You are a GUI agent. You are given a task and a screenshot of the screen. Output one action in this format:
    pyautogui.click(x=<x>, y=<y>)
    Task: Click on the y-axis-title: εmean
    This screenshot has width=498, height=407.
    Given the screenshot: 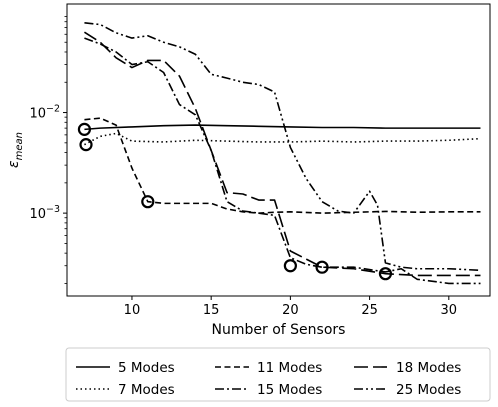 What is the action you would take?
    pyautogui.click(x=15, y=150)
    